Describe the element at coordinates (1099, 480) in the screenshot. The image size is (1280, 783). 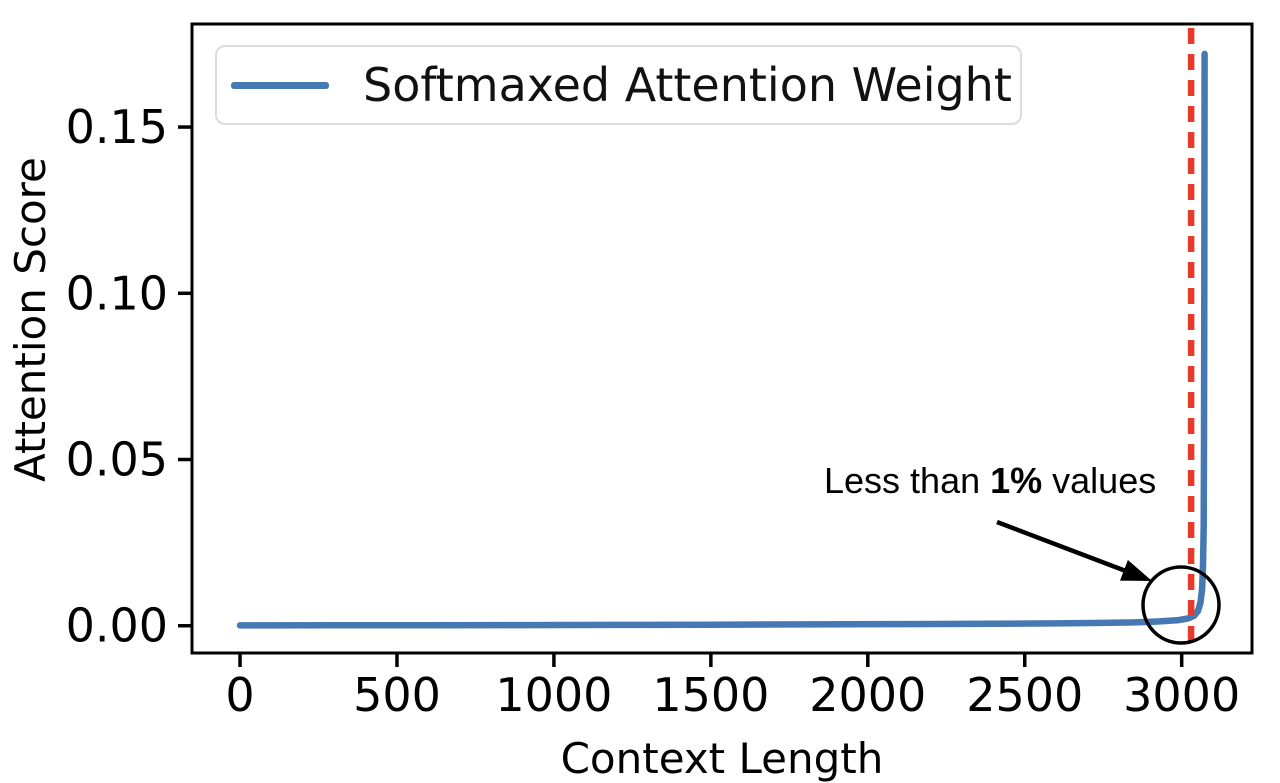
I see `annotation-text-after: values` at that location.